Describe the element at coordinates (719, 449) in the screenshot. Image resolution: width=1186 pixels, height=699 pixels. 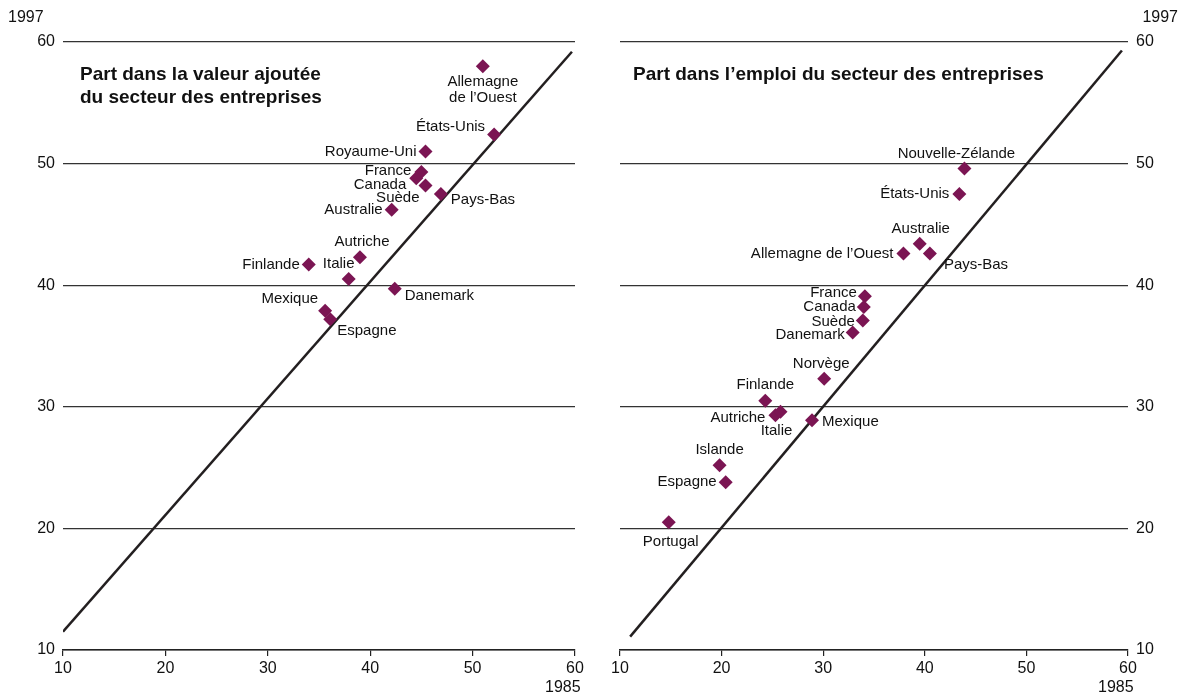
I see `annotation: Islande` at that location.